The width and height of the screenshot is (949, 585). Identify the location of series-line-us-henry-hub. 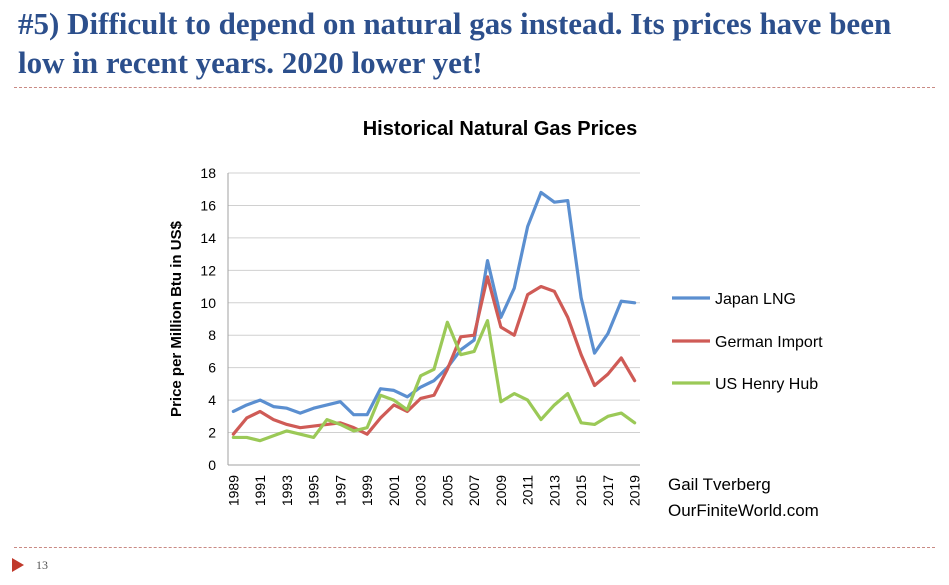
(434, 381).